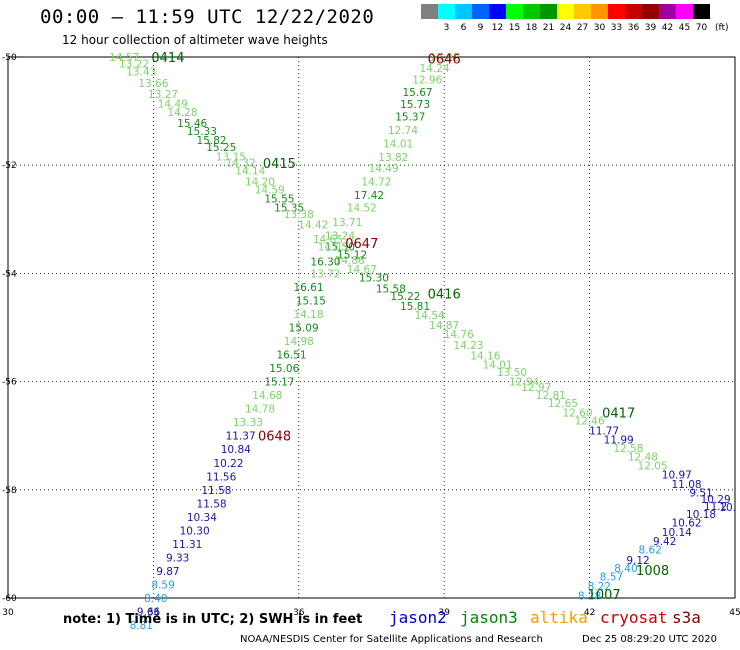  I want to click on swh-value-label: 14.24, so click(434, 69).